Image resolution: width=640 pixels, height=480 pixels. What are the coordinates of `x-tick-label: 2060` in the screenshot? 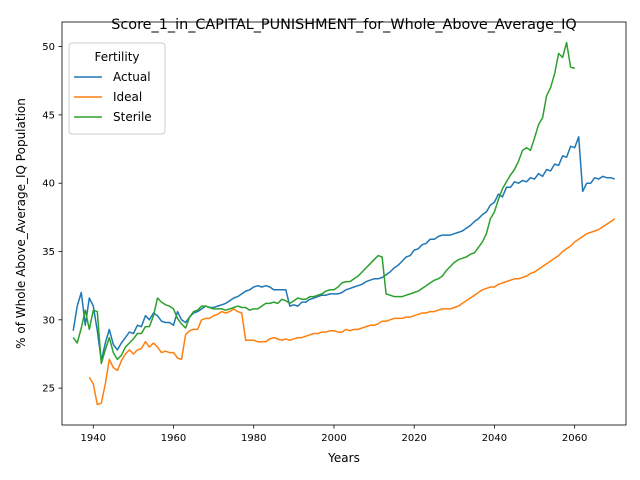 It's located at (574, 438).